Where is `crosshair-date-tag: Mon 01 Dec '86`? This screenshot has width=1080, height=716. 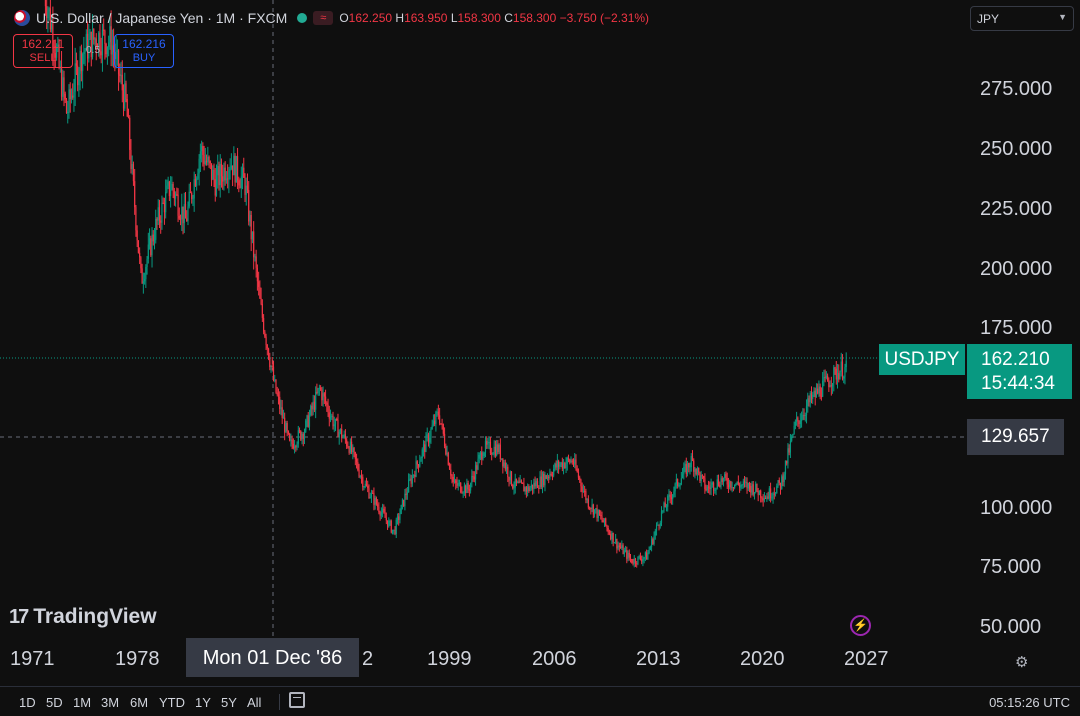 crosshair-date-tag: Mon 01 Dec '86 is located at coordinates (272, 657).